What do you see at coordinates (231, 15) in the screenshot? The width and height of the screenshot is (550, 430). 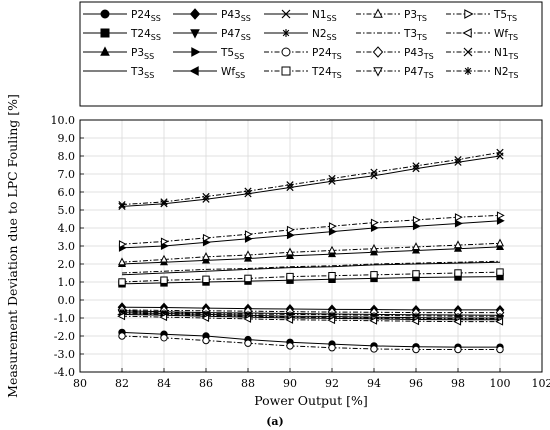 I see `legend-label-name: P43` at bounding box center [231, 15].